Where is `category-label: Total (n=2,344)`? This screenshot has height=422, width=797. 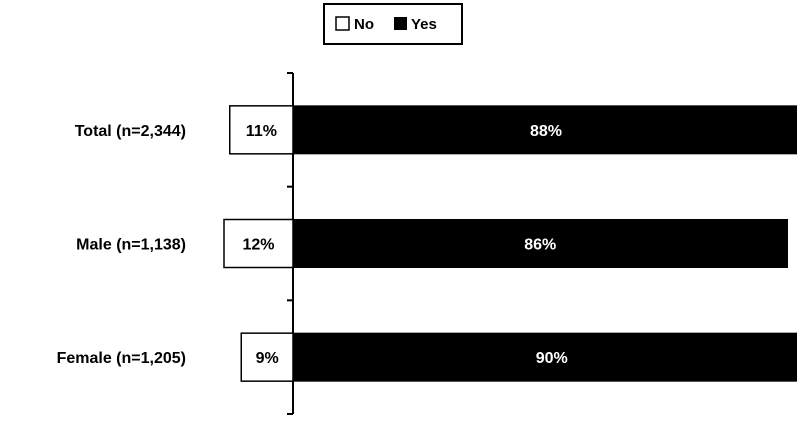 category-label: Total (n=2,344) is located at coordinates (130, 131).